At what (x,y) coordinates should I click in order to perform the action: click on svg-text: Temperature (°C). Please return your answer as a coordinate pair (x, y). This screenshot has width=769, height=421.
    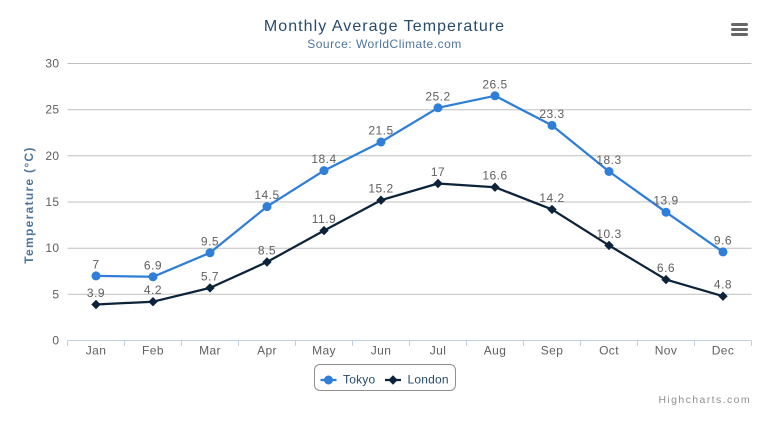
    Looking at the image, I should click on (29, 204).